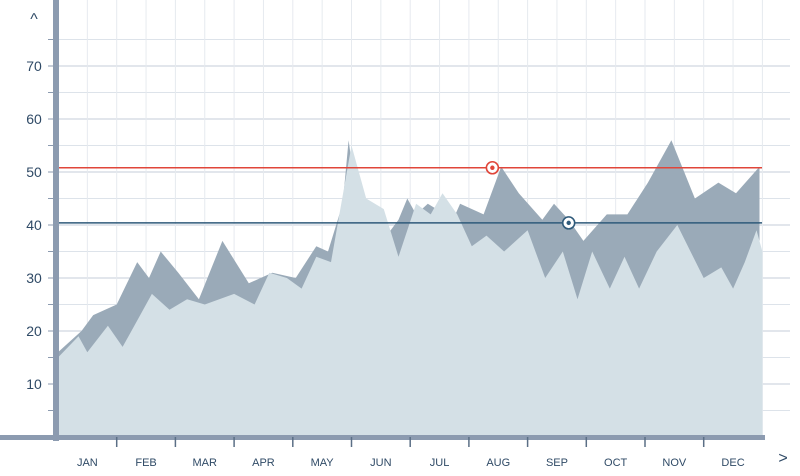 The image size is (800, 476). I want to click on x-tick-label: DEC, so click(732, 463).